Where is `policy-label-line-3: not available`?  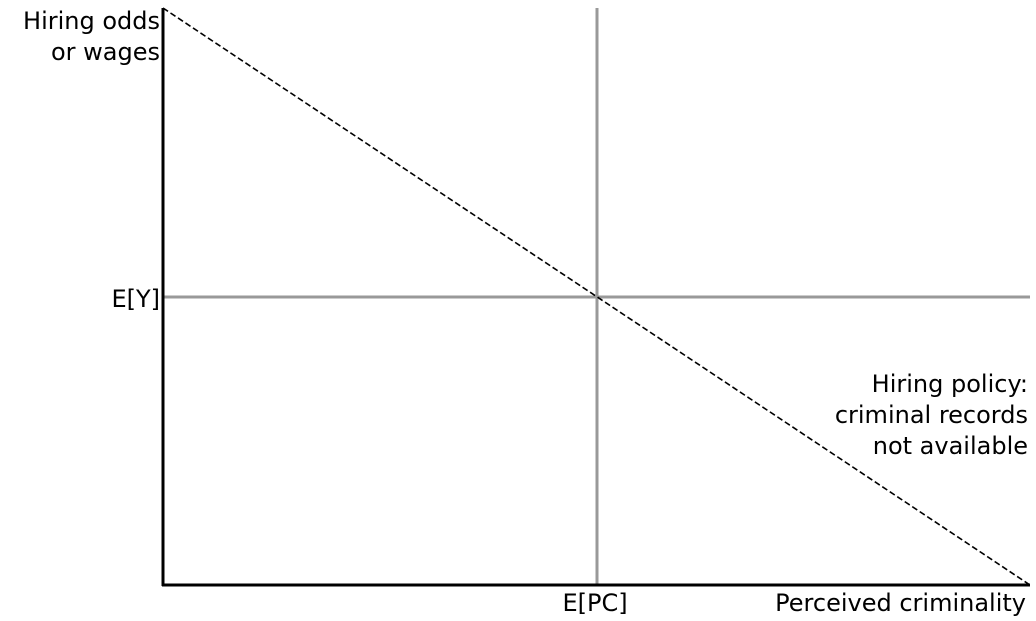 policy-label-line-3: not available is located at coordinates (950, 446).